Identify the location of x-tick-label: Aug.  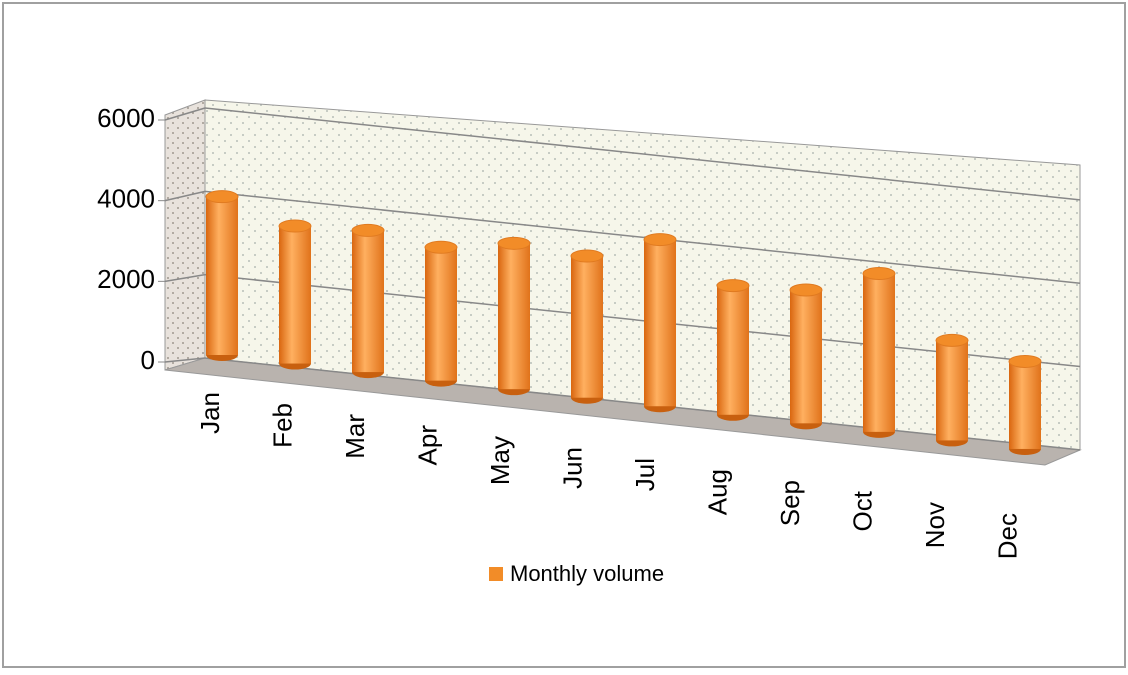
(717, 492).